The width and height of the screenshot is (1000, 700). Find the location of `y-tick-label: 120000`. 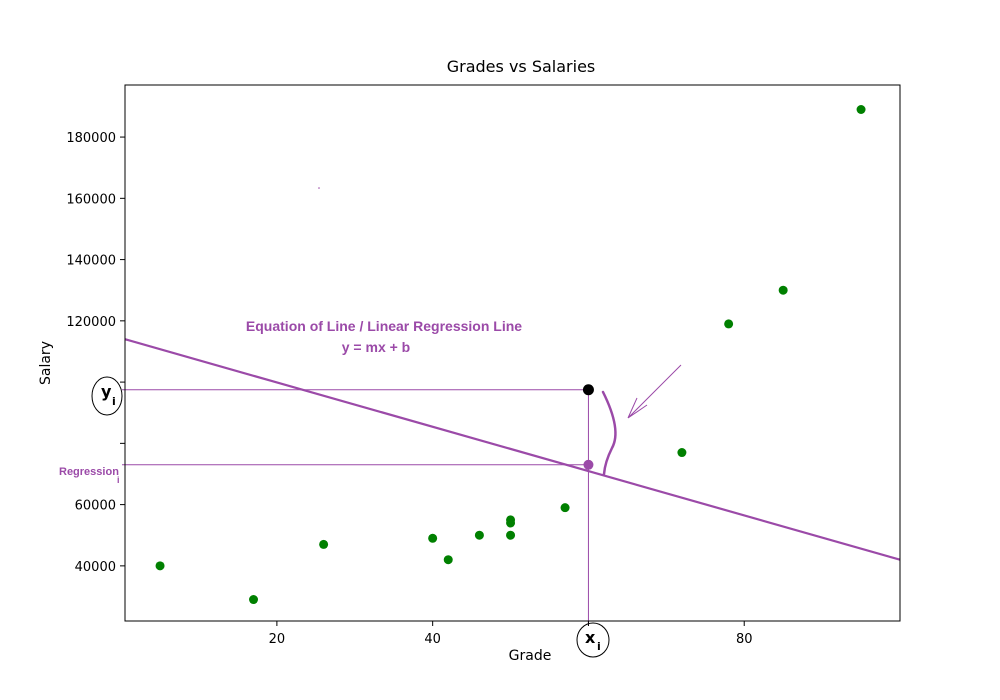

y-tick-label: 120000 is located at coordinates (91, 322).